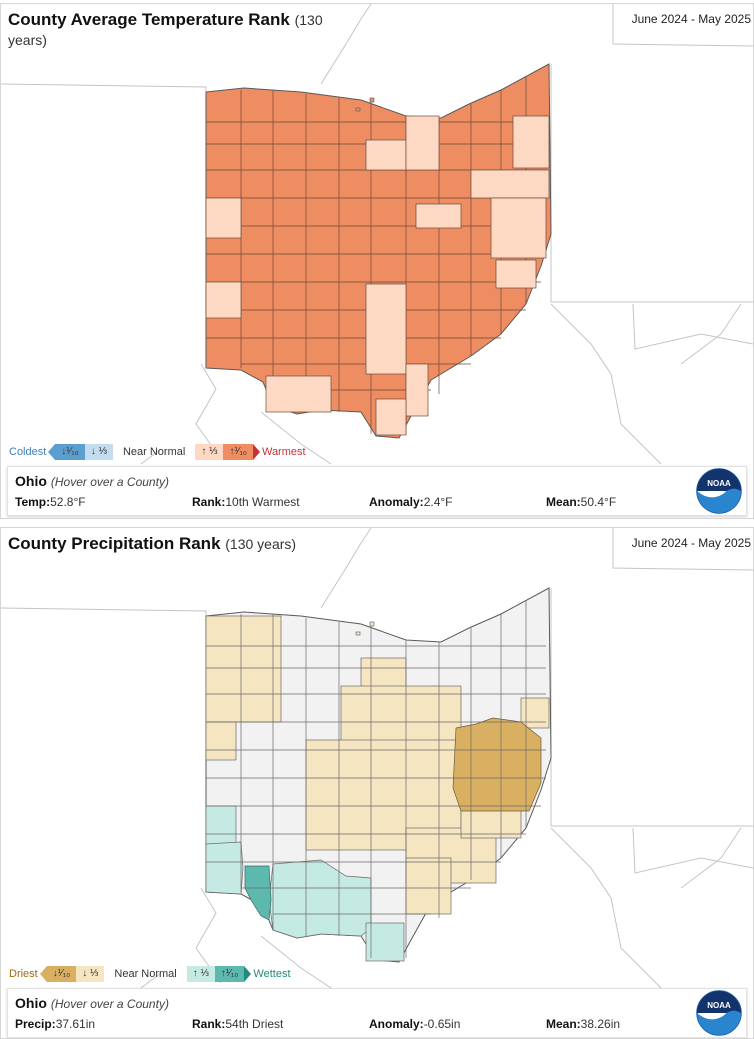 The image size is (754, 1039). Describe the element at coordinates (98, 452) in the screenshot. I see `legend-cold-third: ↓ ⅓` at that location.